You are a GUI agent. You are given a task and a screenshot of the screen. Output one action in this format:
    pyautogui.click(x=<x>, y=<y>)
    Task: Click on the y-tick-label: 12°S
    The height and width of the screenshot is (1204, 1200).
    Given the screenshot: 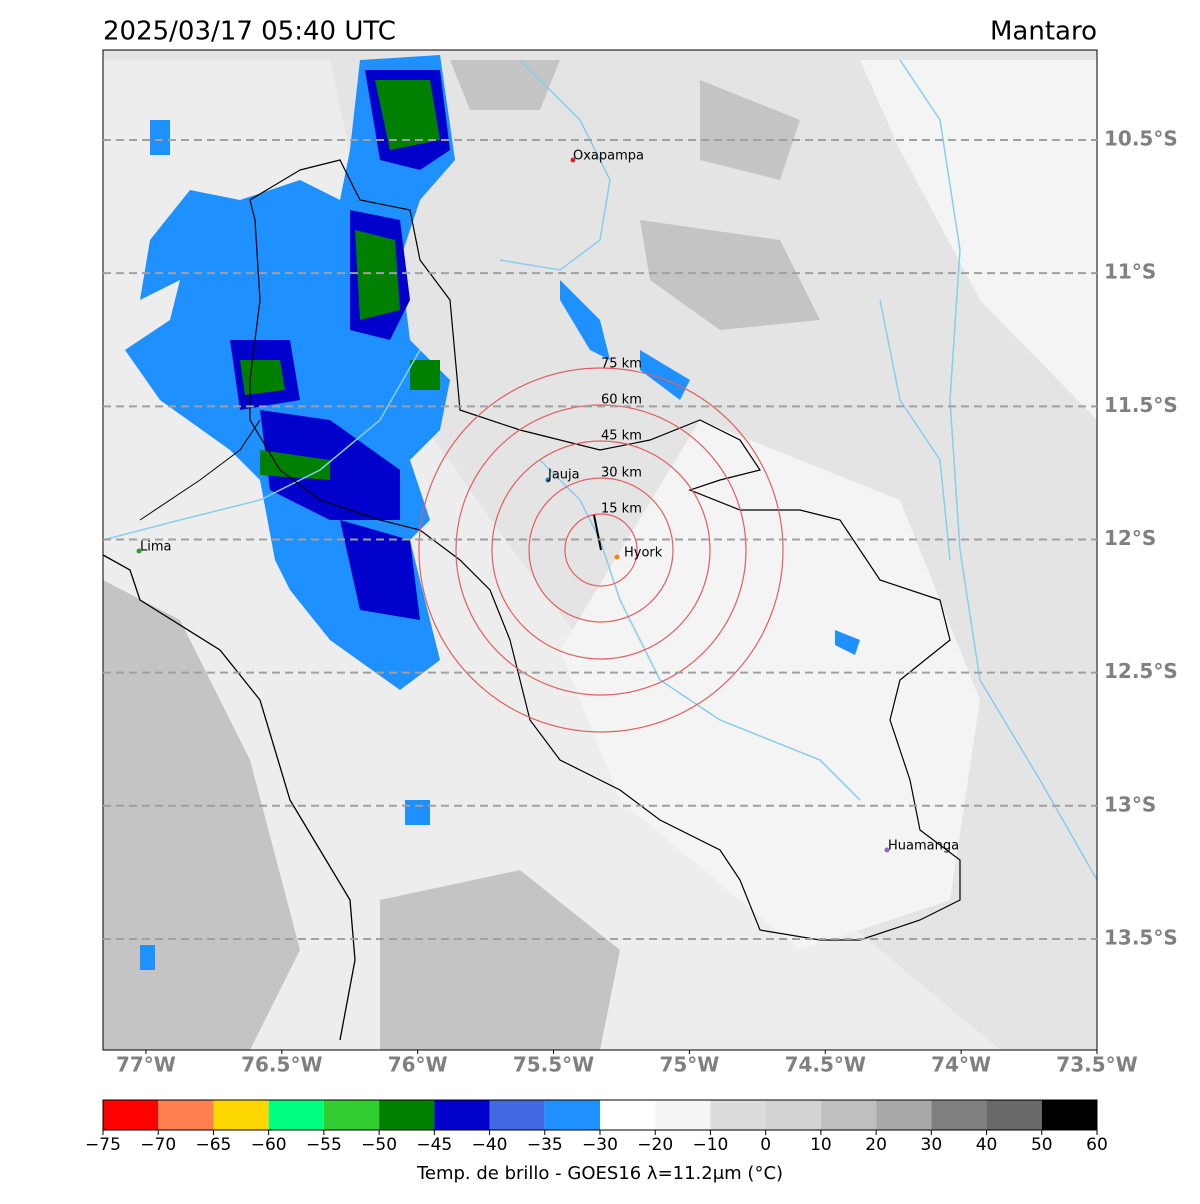 What is the action you would take?
    pyautogui.click(x=1130, y=538)
    